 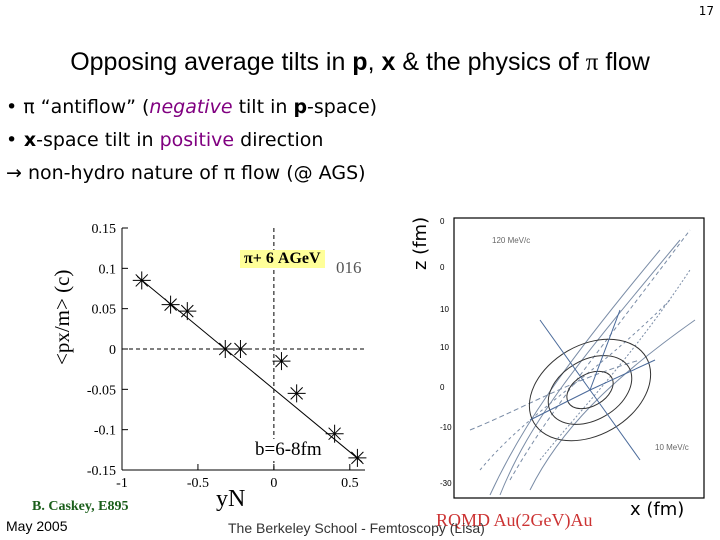 What do you see at coordinates (197, 140) in the screenshot?
I see `bullet-2-emph: positive` at bounding box center [197, 140].